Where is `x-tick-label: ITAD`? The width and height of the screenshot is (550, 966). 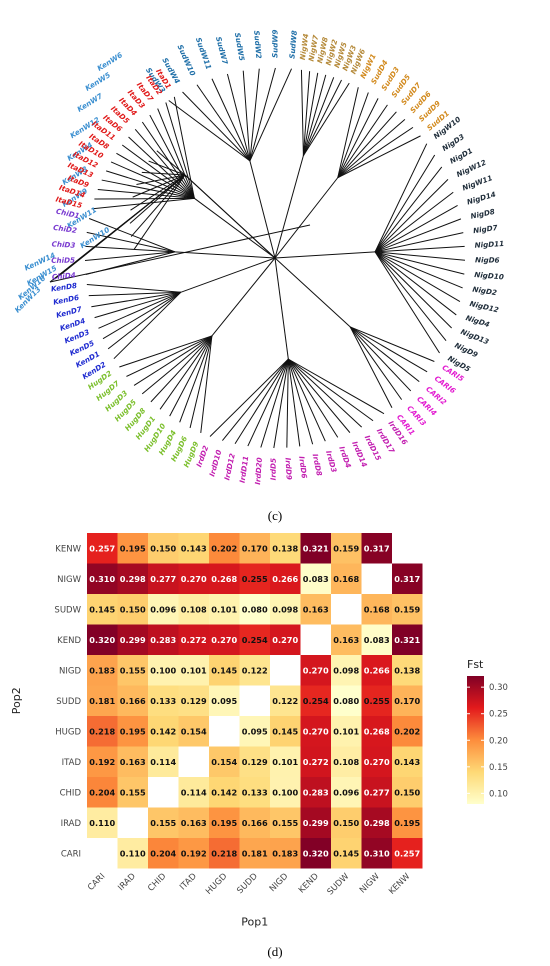 x-tick-label: ITAD is located at coordinates (188, 881).